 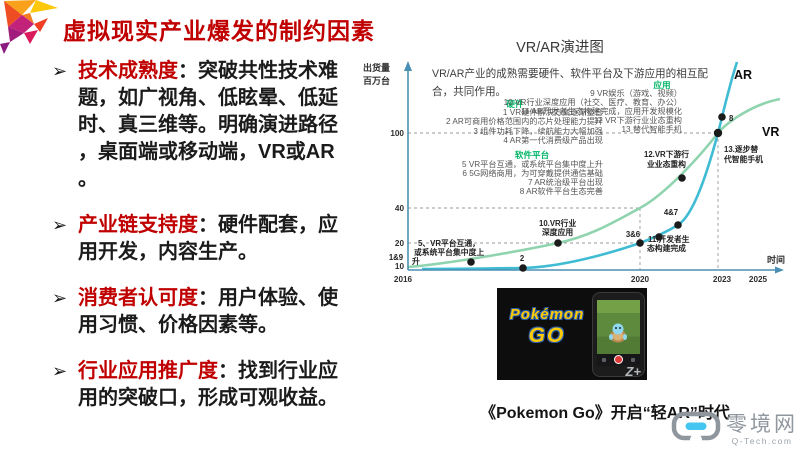 I want to click on bullet-keyword: 产业链支持度, so click(x=138, y=225).